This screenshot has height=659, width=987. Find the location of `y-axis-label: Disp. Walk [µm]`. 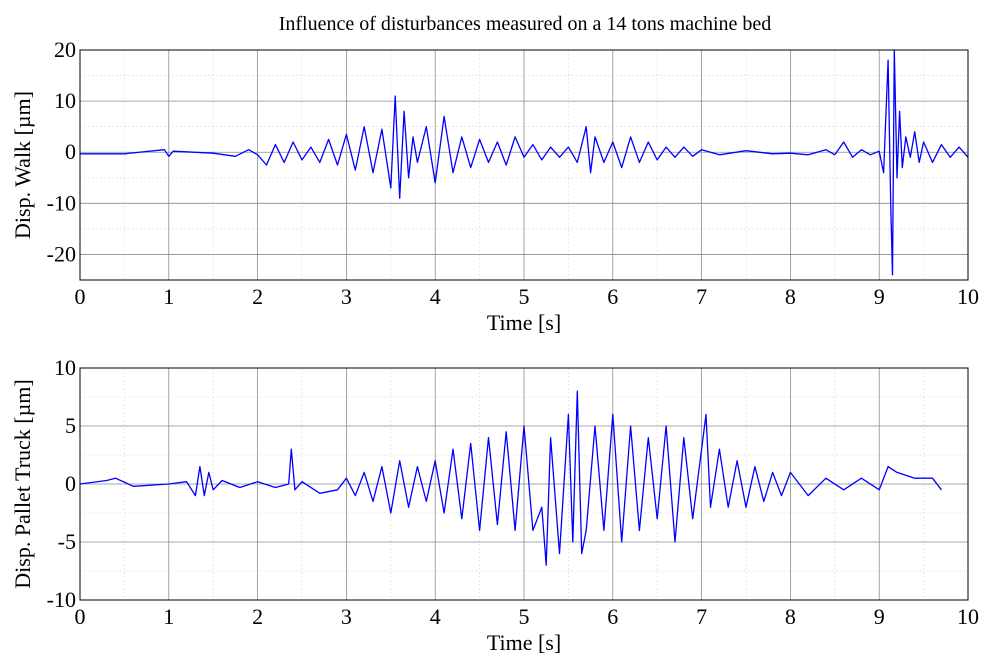

y-axis-label: Disp. Walk [µm] is located at coordinates (22, 165).